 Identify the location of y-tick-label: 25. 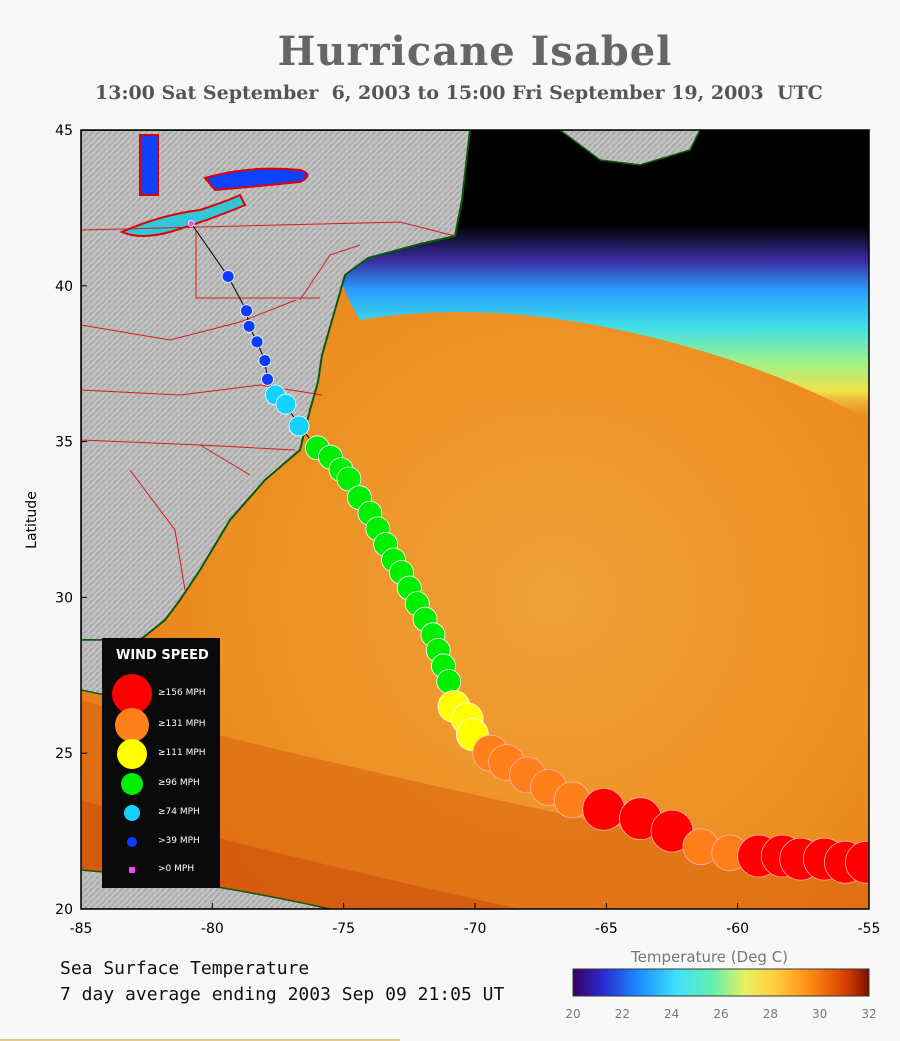
(64, 754).